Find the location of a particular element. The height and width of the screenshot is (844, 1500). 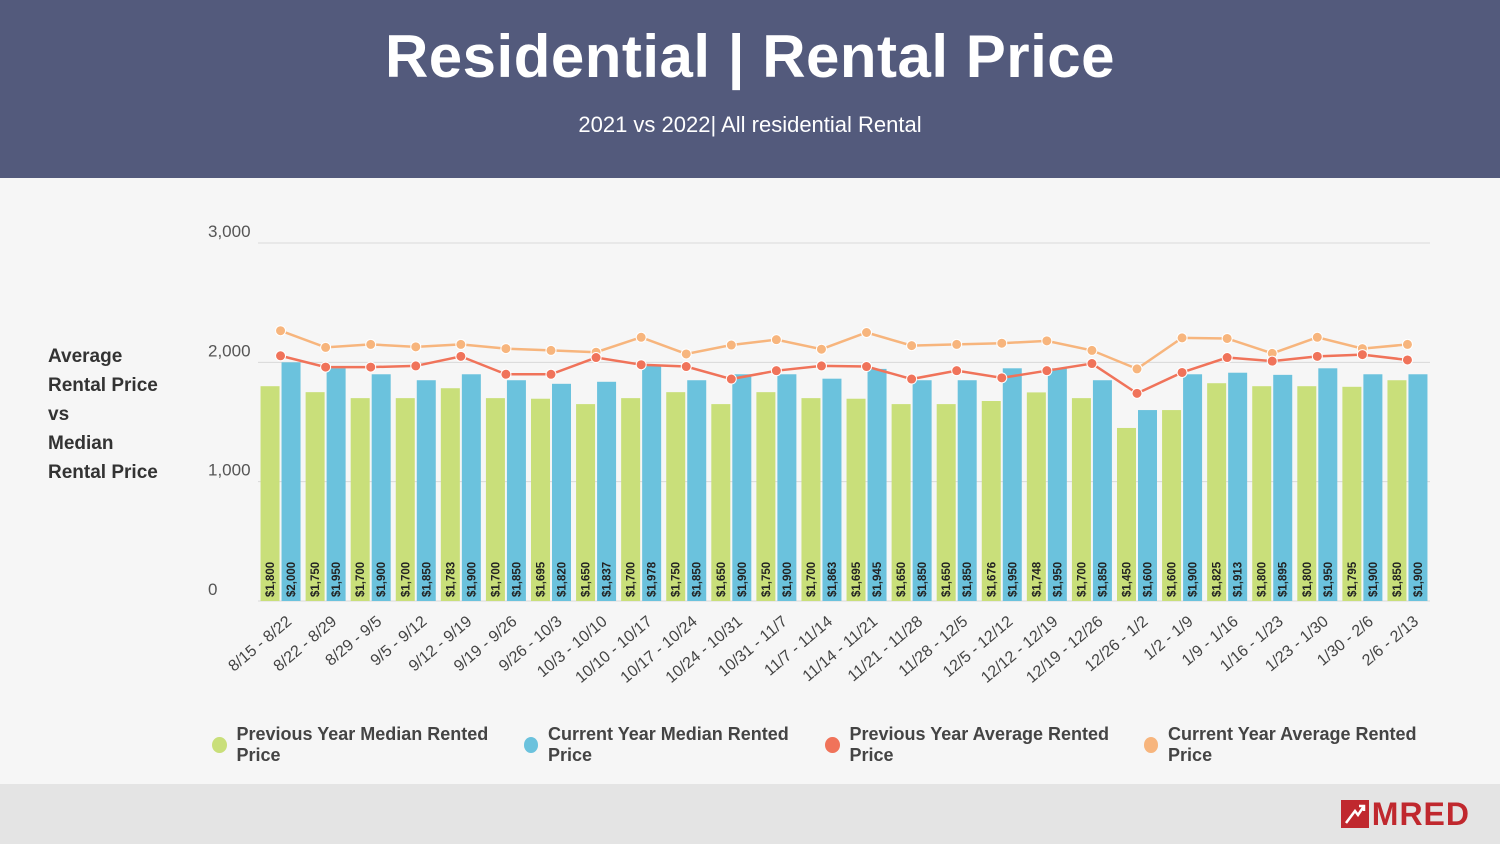

bar-data-label: $2,000 is located at coordinates (292, 579).